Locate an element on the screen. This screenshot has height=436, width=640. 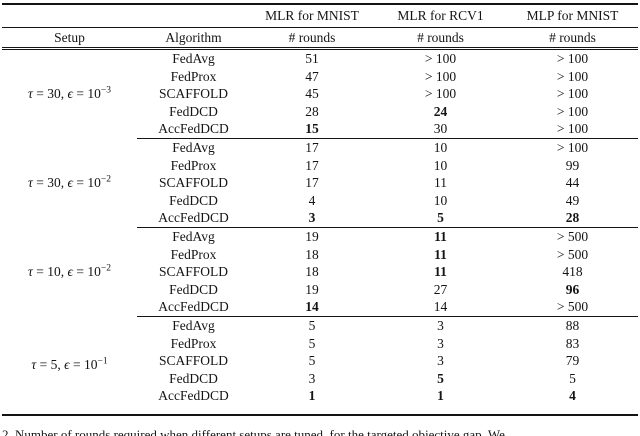
table-row: AccFedDCD 1 1 4 is located at coordinates (320, 401).